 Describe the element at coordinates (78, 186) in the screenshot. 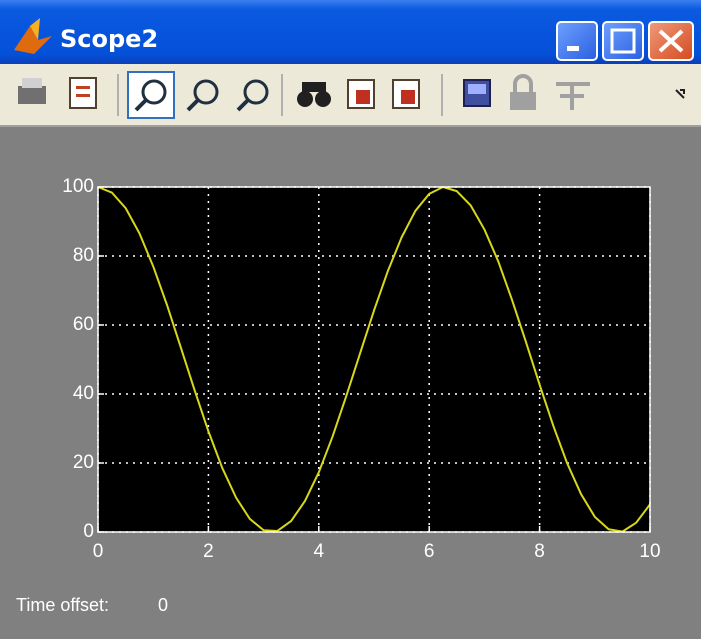

I see `y-tick-label: 100` at that location.